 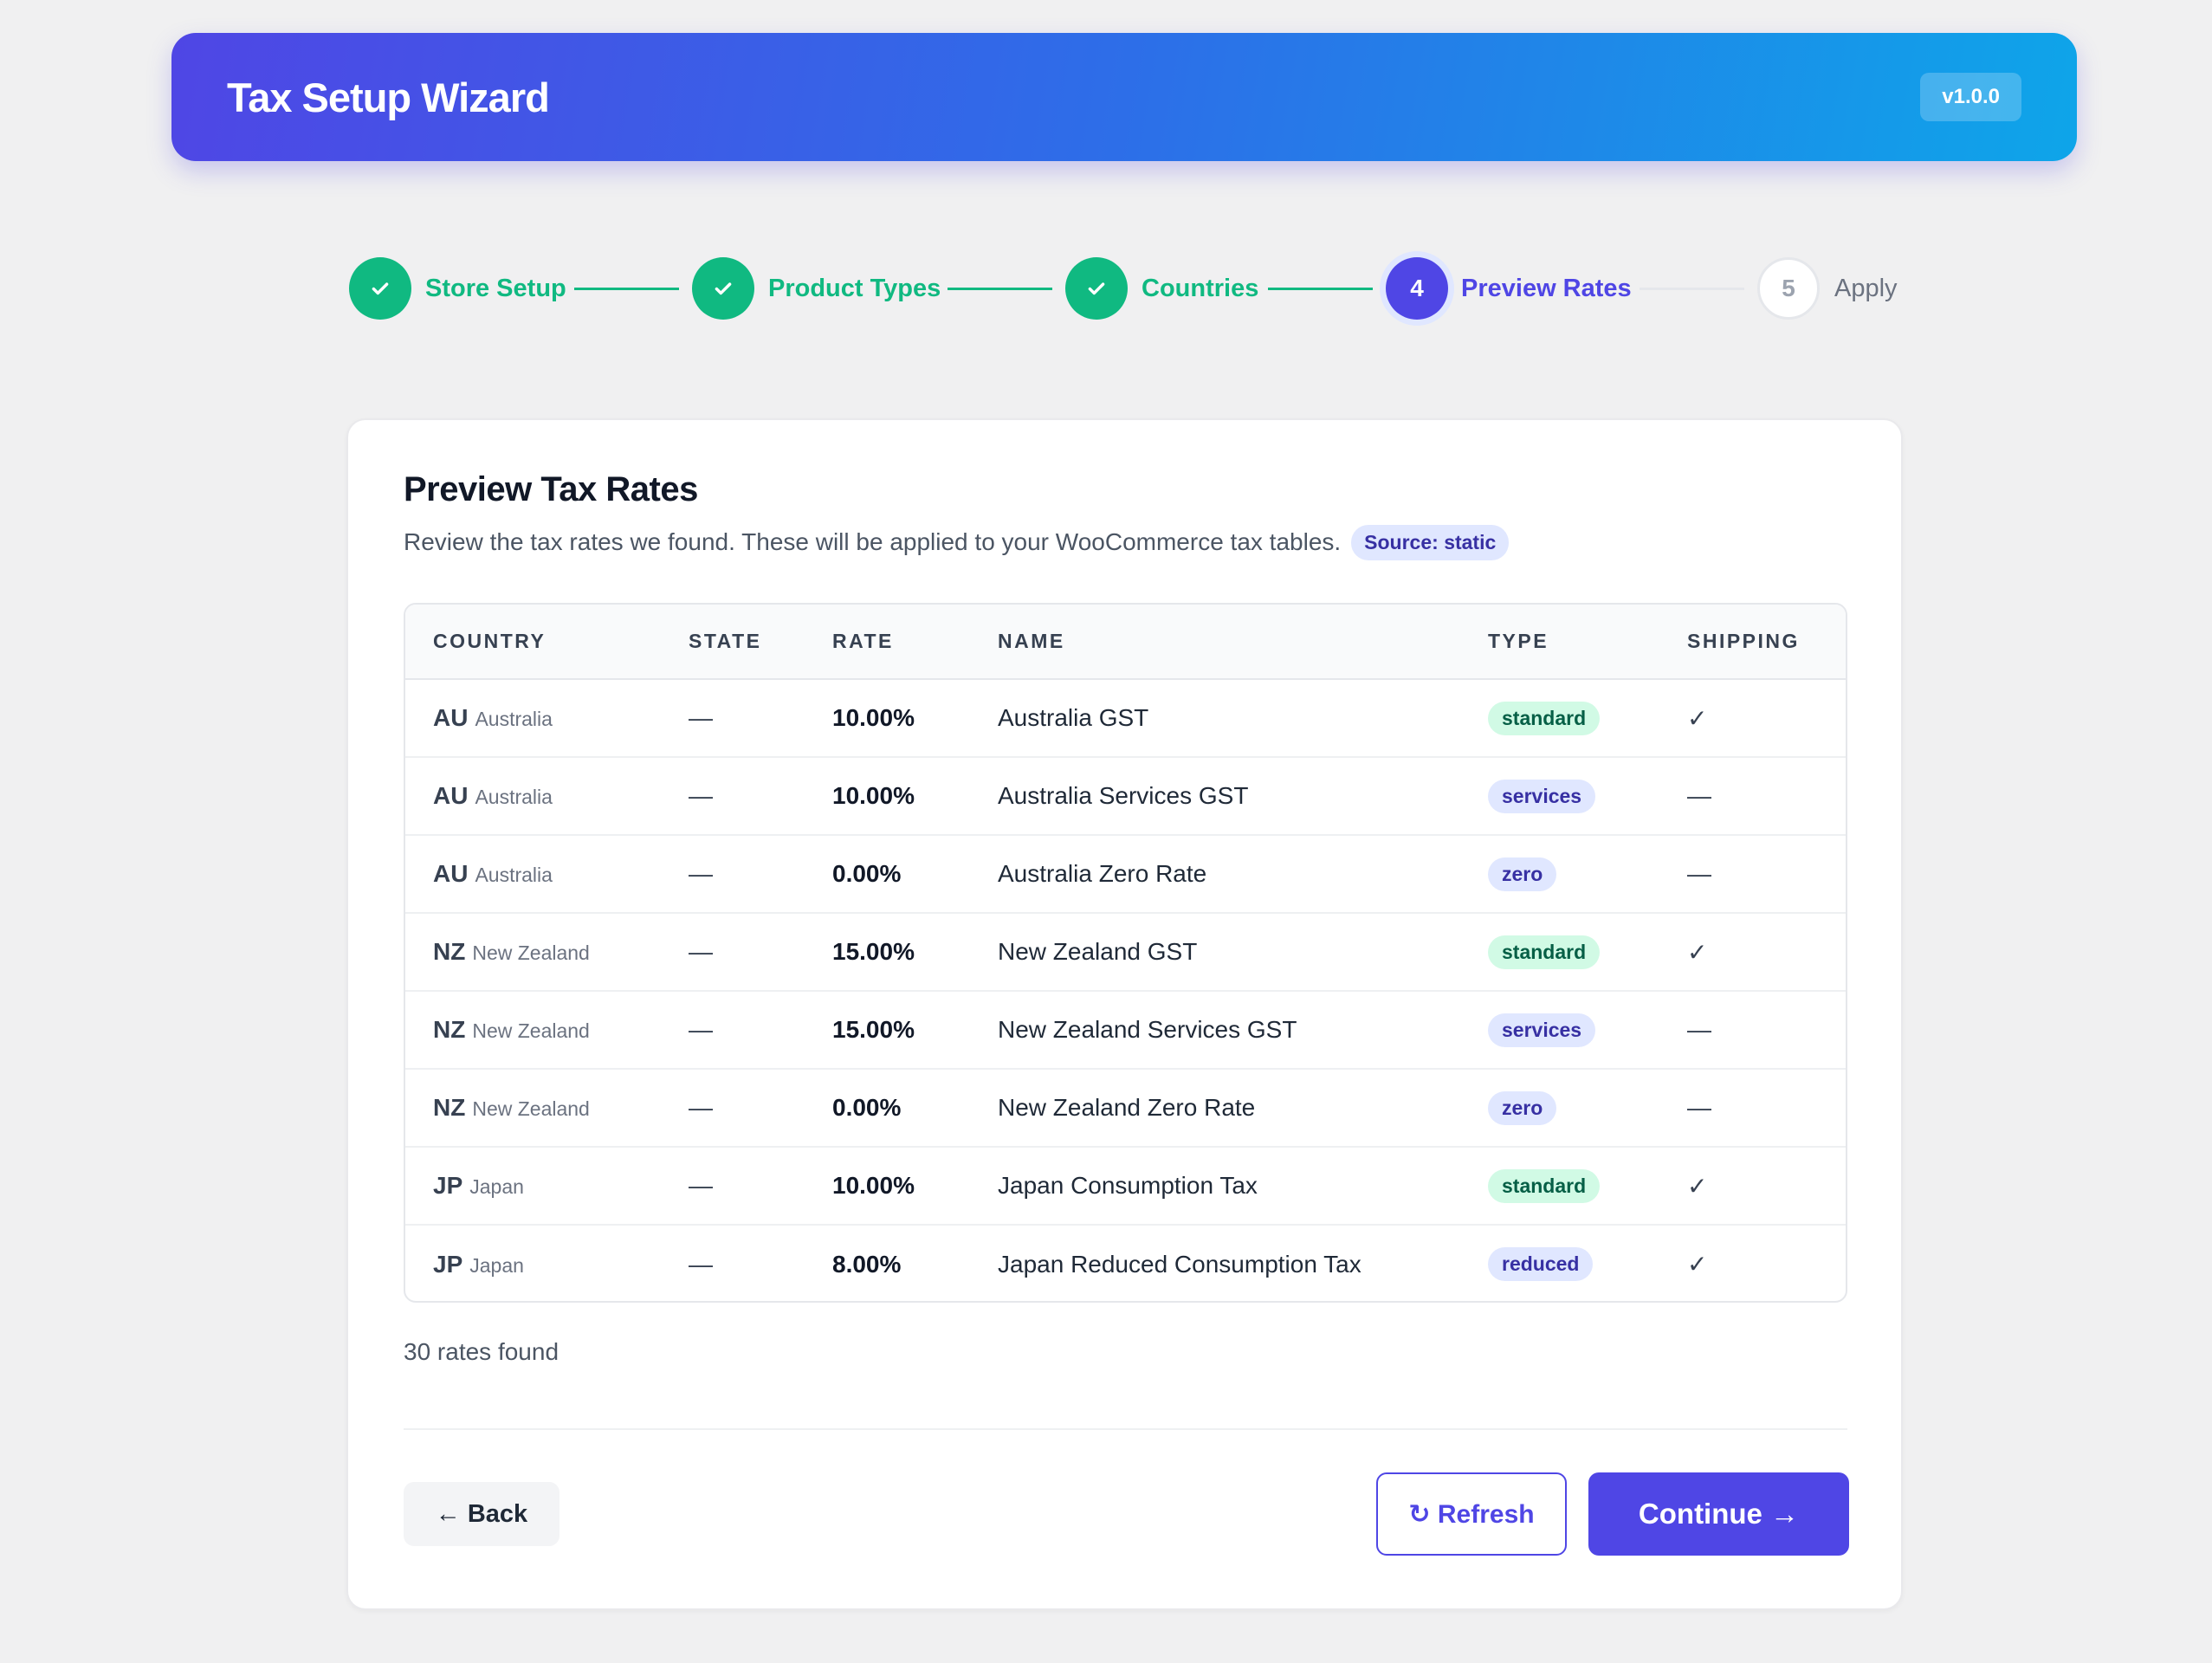 What do you see at coordinates (855, 288) in the screenshot?
I see `step-2-label: Product Types` at bounding box center [855, 288].